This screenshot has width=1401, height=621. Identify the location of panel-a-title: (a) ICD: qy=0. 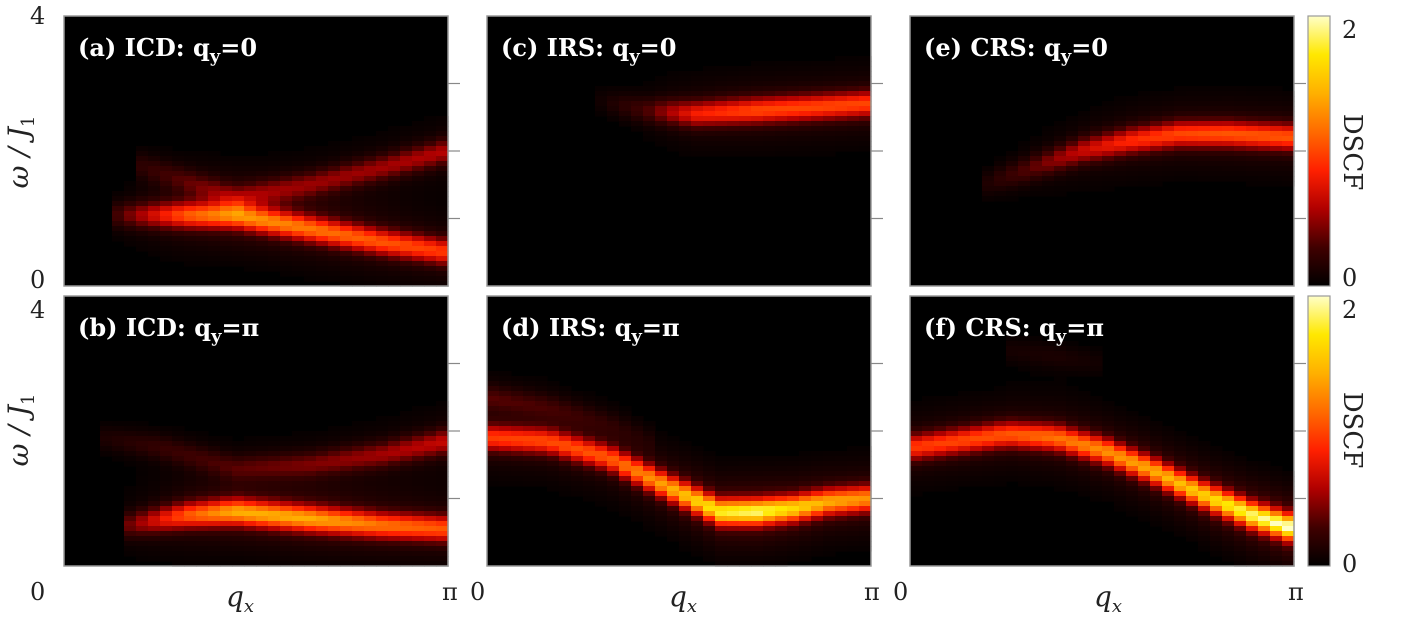
(167, 50).